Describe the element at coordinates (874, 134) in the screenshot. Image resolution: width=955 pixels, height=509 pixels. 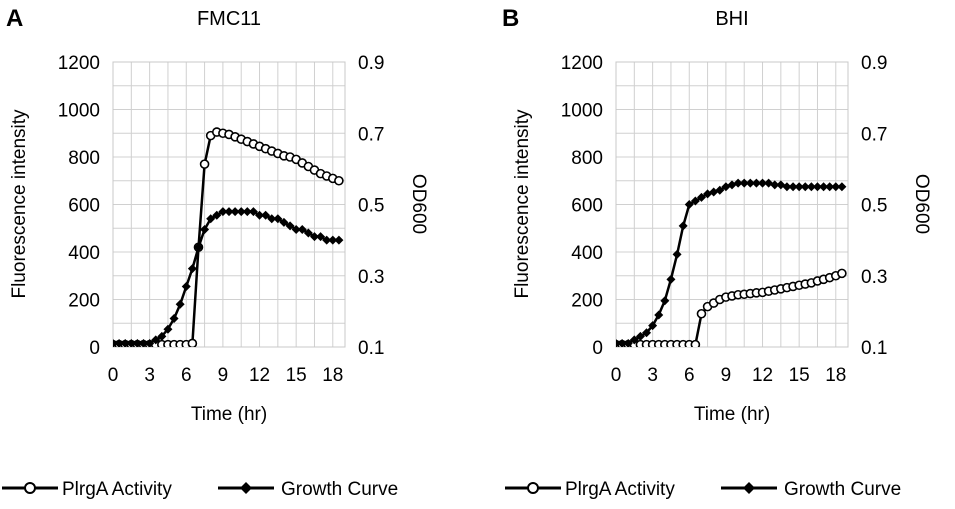
I see `y2-tick-label: 0.7` at that location.